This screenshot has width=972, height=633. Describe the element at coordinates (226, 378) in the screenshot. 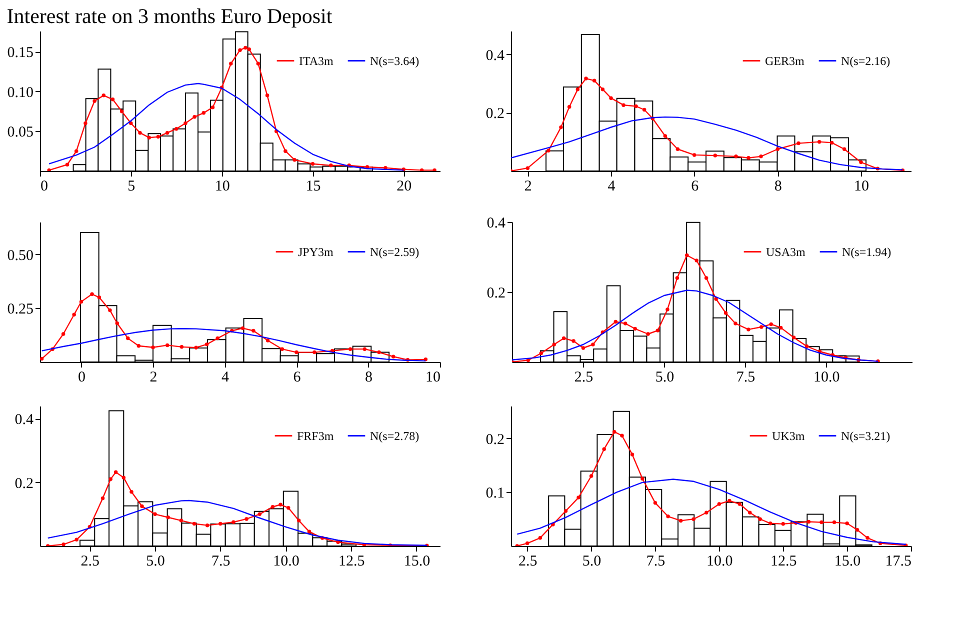

I see `x-tick-label: 4` at that location.